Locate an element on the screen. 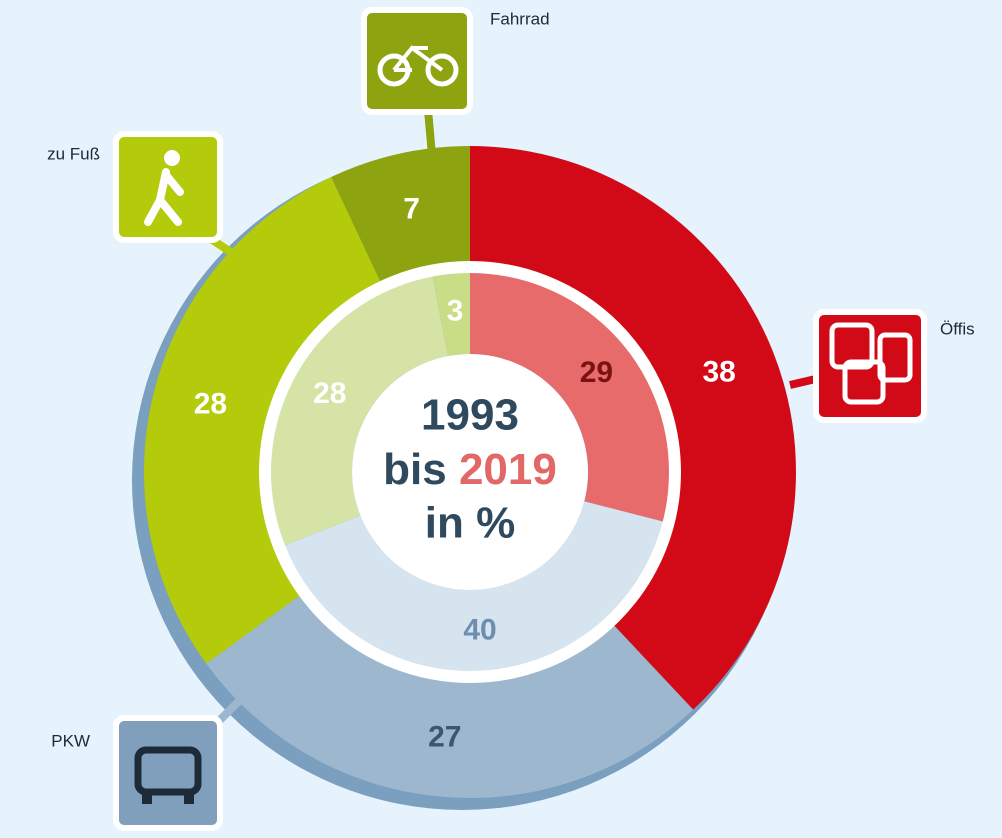 Image resolution: width=1002 pixels, height=838 pixels. value-label: 7 is located at coordinates (411, 208).